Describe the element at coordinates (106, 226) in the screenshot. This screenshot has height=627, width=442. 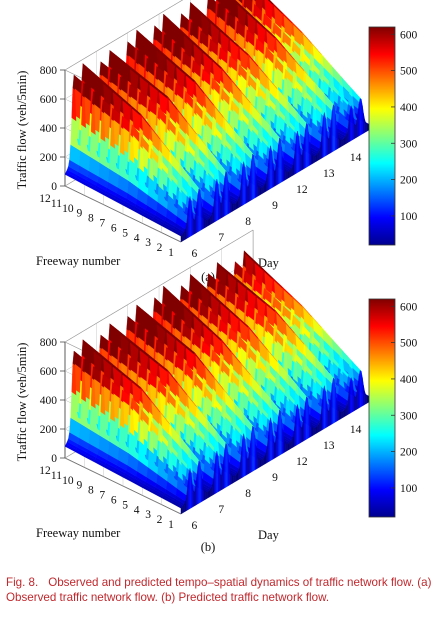
I see `freeway-tick-labels: 12 11 10 9 8 7 6 5 4 3 2 1` at that location.